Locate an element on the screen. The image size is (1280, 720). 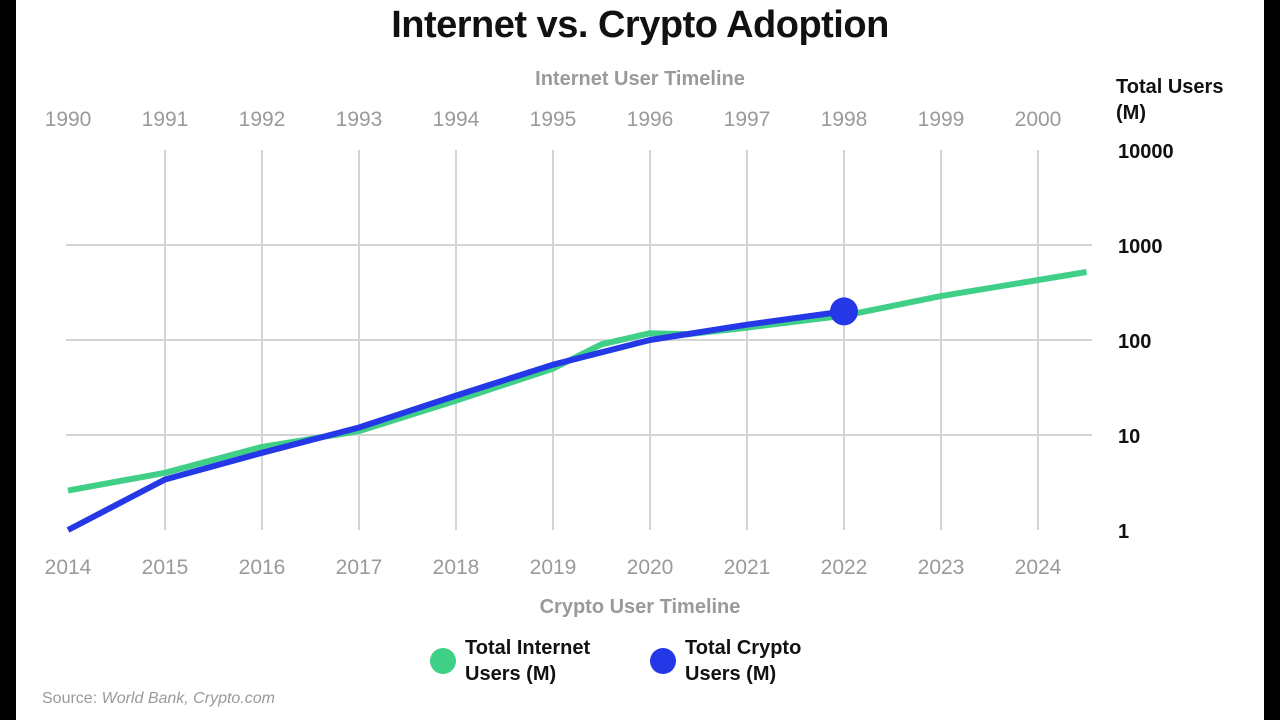
y-axis-title-line1: Total Users is located at coordinates (1170, 87).